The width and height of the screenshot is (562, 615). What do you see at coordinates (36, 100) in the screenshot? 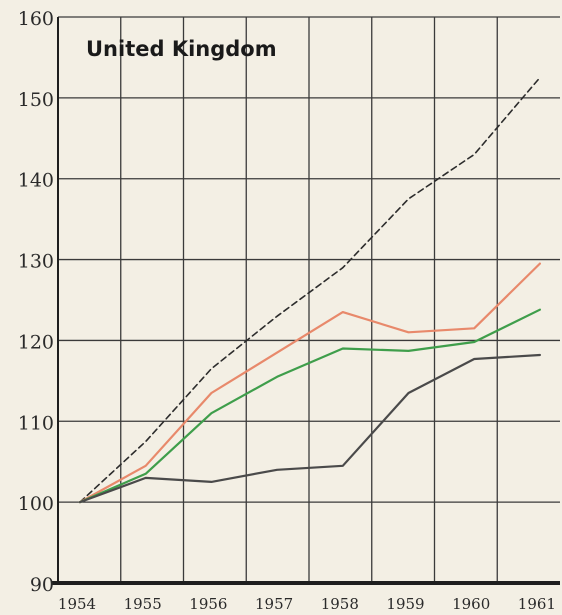
I see `y-tick-label: 150` at bounding box center [36, 100].